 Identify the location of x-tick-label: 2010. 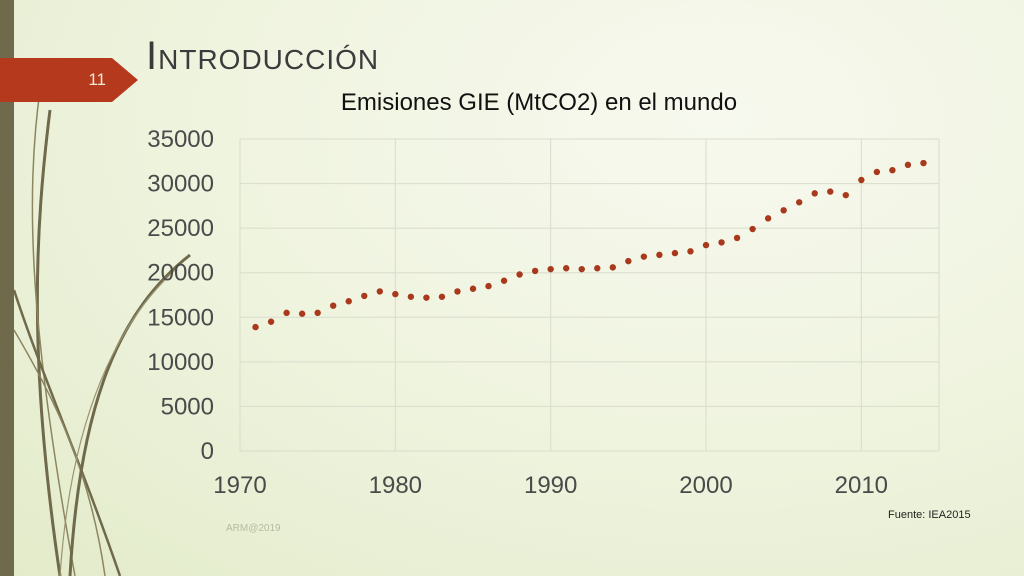
(861, 485).